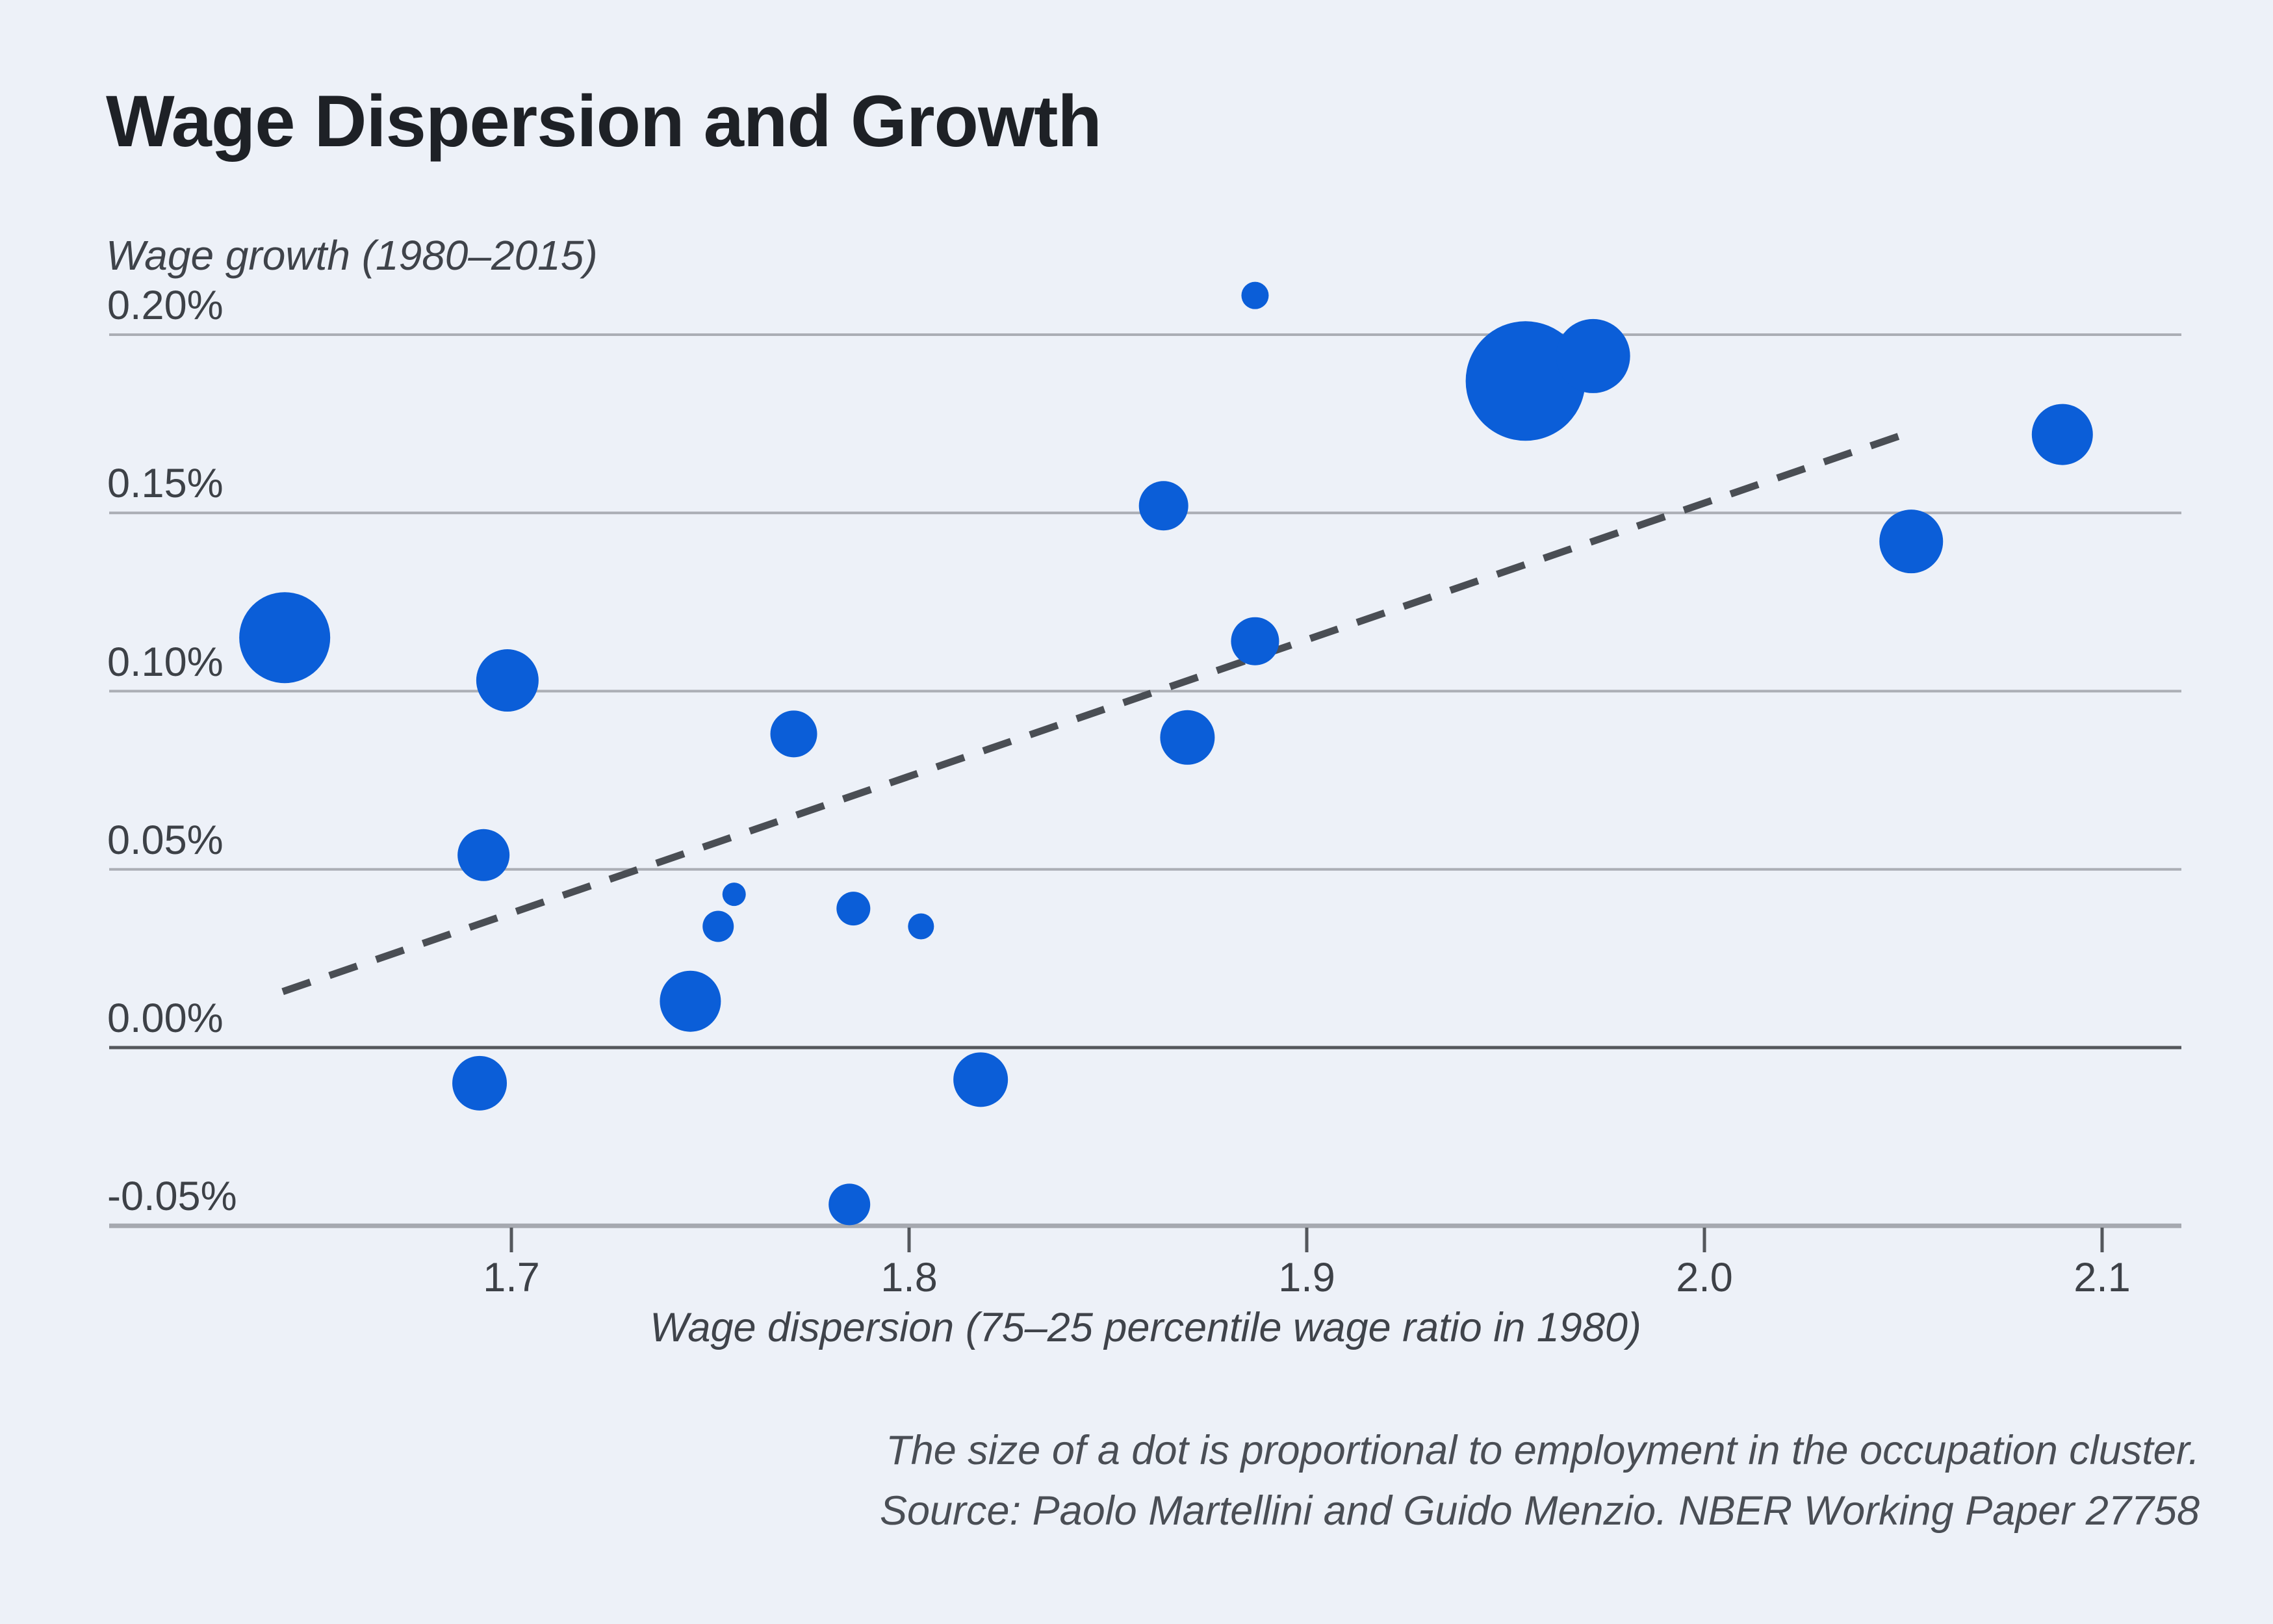  What do you see at coordinates (165, 484) in the screenshot?
I see `y-tick-label: 0.15%` at bounding box center [165, 484].